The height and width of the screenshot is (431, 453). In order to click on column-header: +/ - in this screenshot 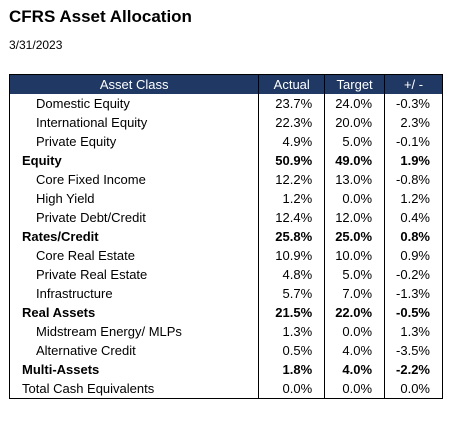, I will do `click(413, 84)`.